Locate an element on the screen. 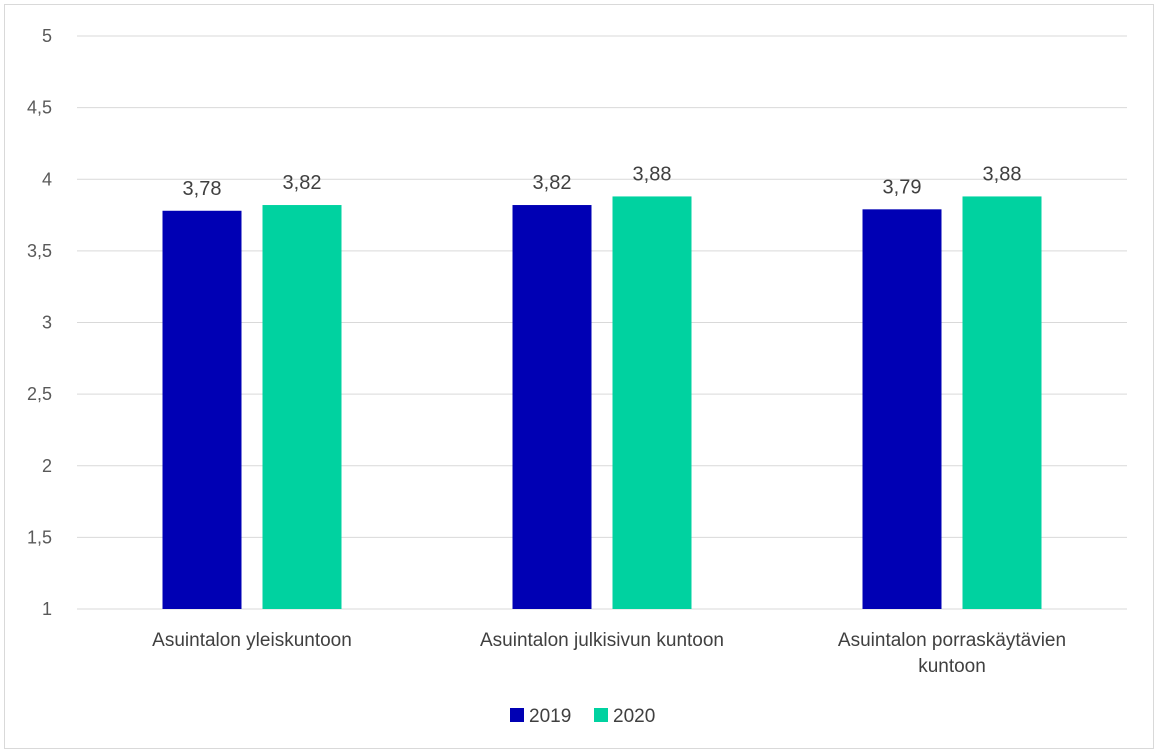 This screenshot has width=1160, height=755. y-tick-label: 4 is located at coordinates (47, 179).